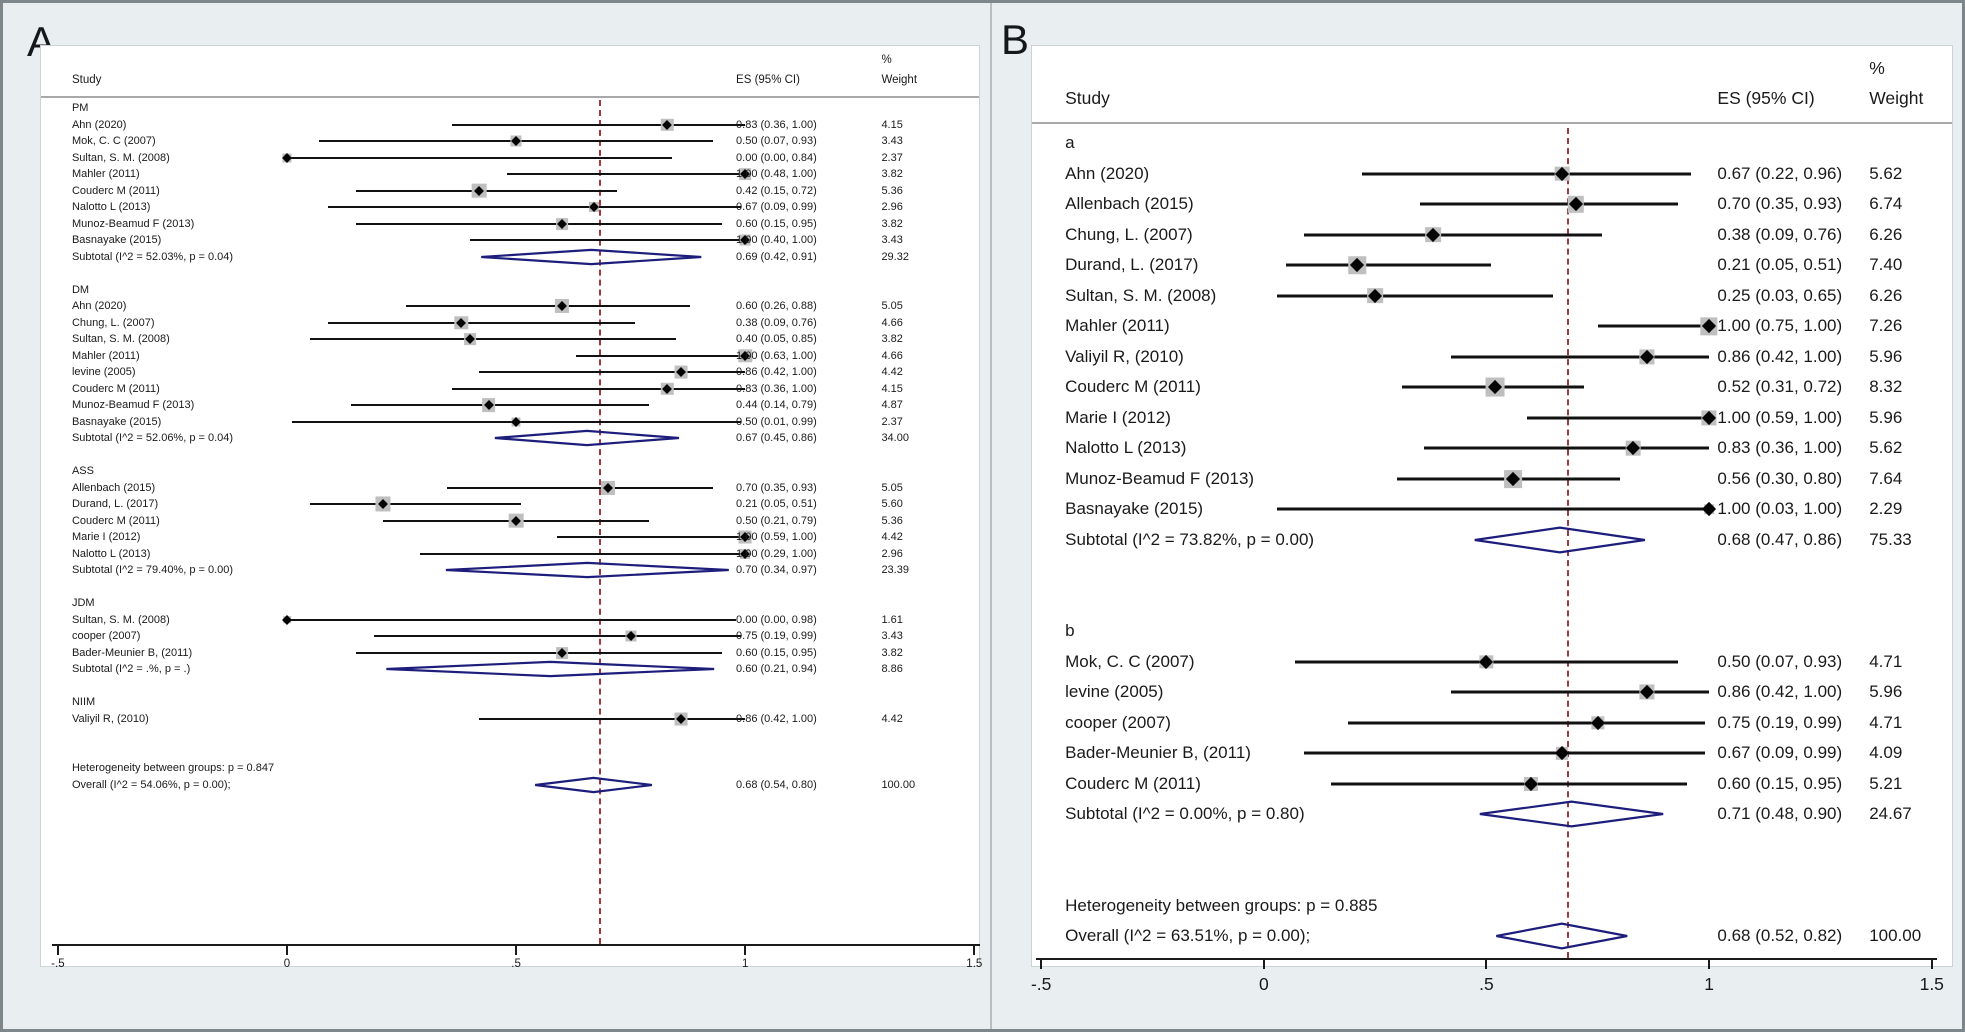 The width and height of the screenshot is (1965, 1032). What do you see at coordinates (510, 191) in the screenshot?
I see `study-row: Couderc M (2011) 0.42 (0.15, 0.72) 5.36` at bounding box center [510, 191].